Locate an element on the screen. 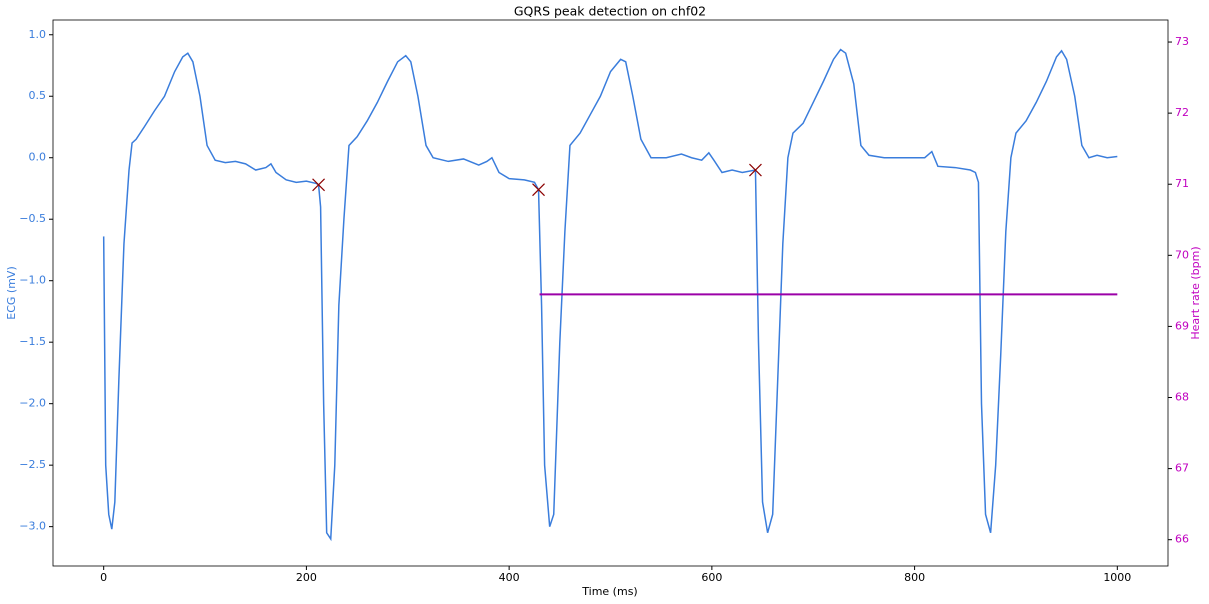 The width and height of the screenshot is (1209, 604). x-tick-label: 0 is located at coordinates (103, 577).